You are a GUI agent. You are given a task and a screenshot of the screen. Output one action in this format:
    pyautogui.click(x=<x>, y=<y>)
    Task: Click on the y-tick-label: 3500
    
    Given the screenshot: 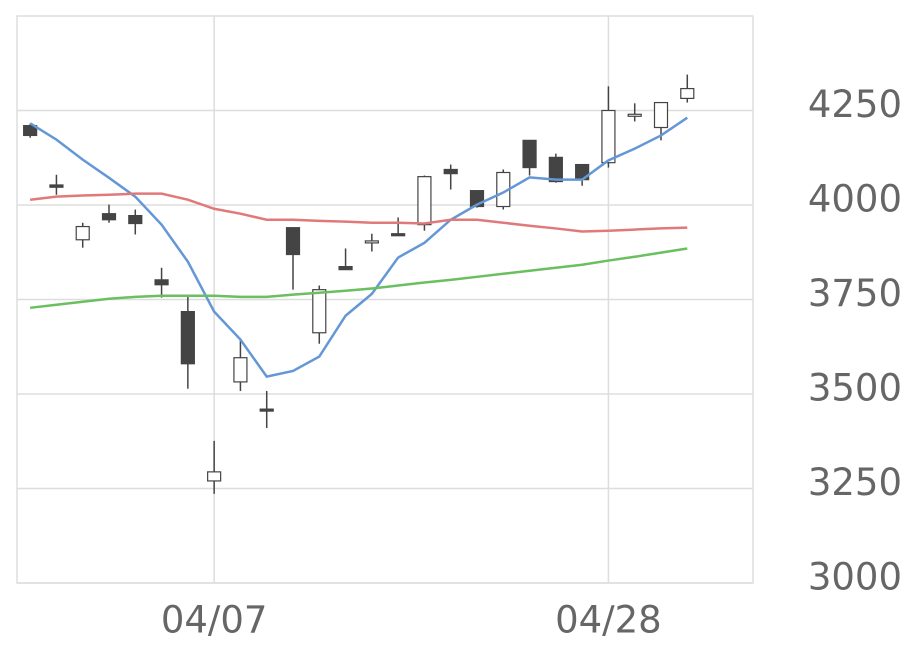 What is the action you would take?
    pyautogui.click(x=855, y=388)
    